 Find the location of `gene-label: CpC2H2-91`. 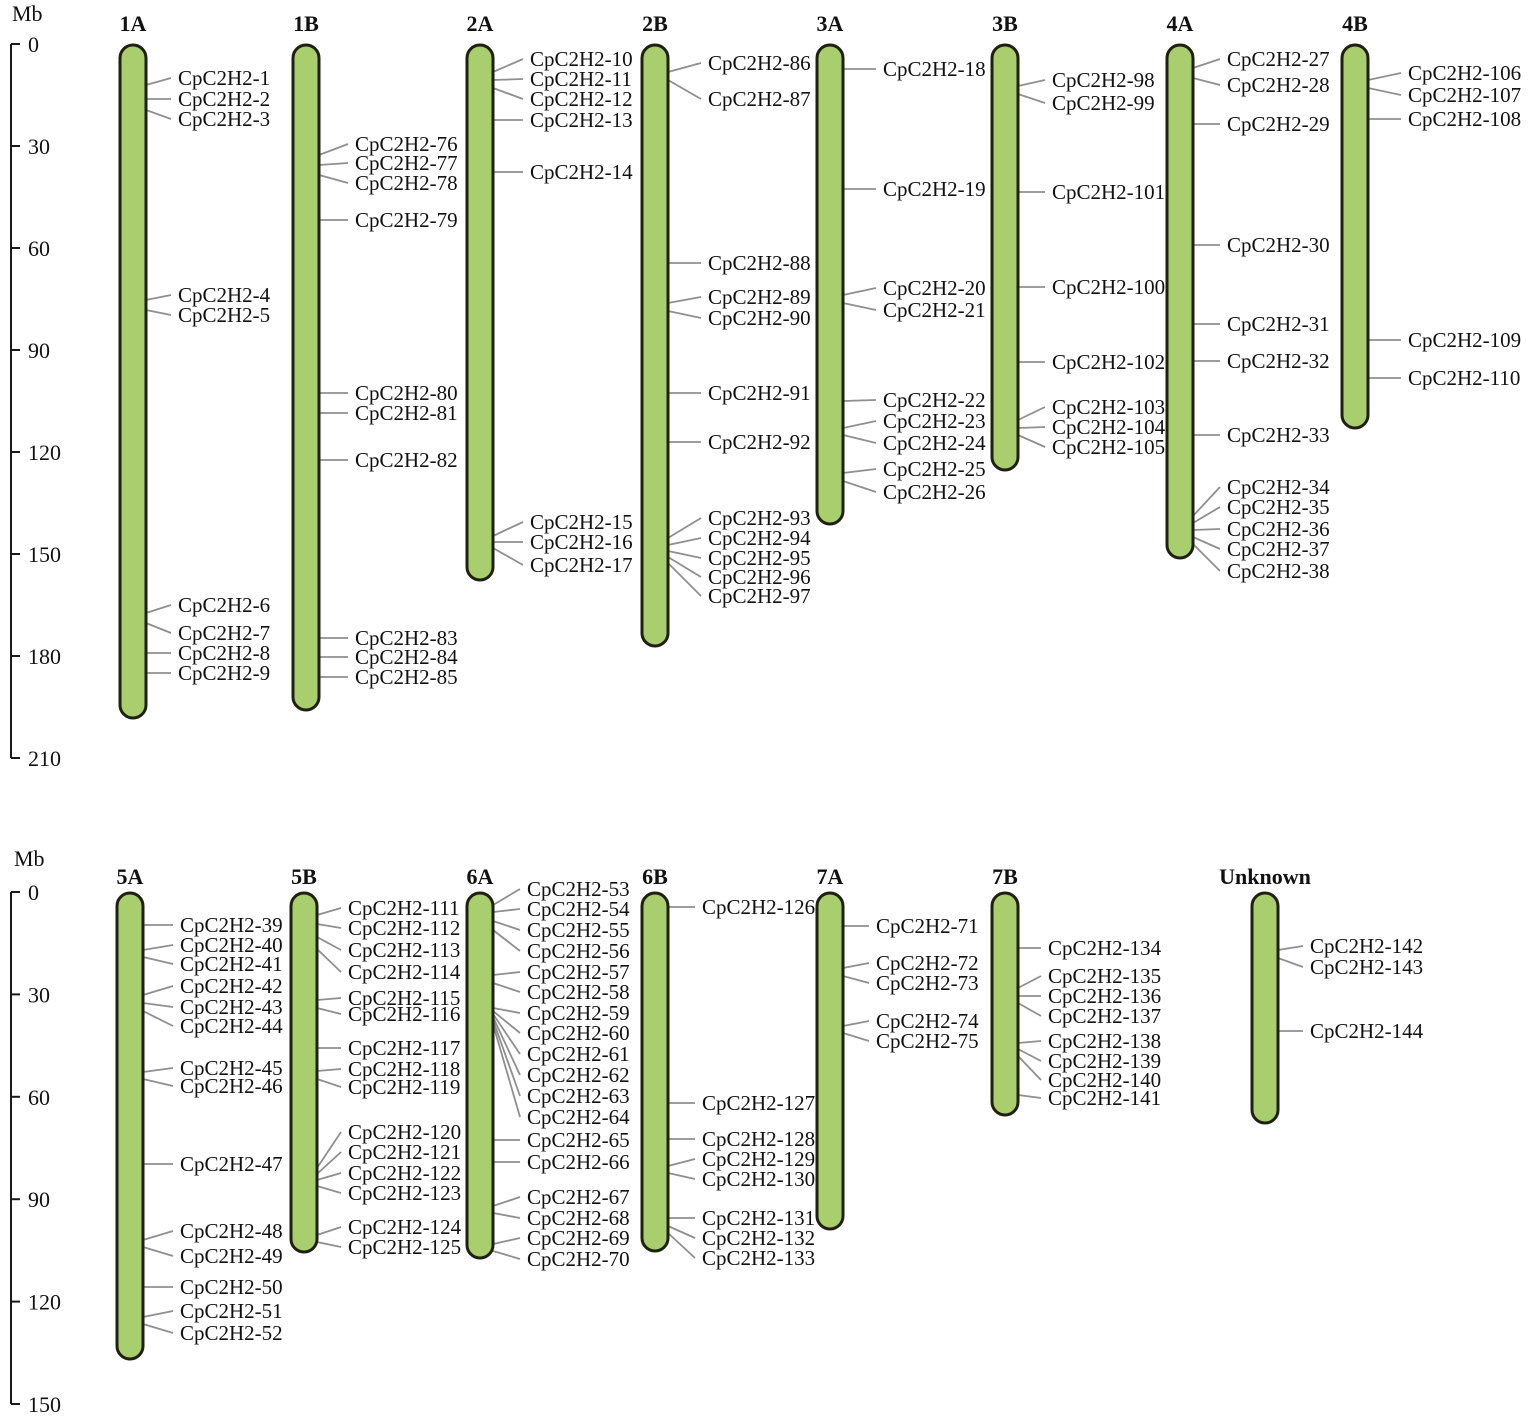

gene-label: CpC2H2-91 is located at coordinates (759, 393).